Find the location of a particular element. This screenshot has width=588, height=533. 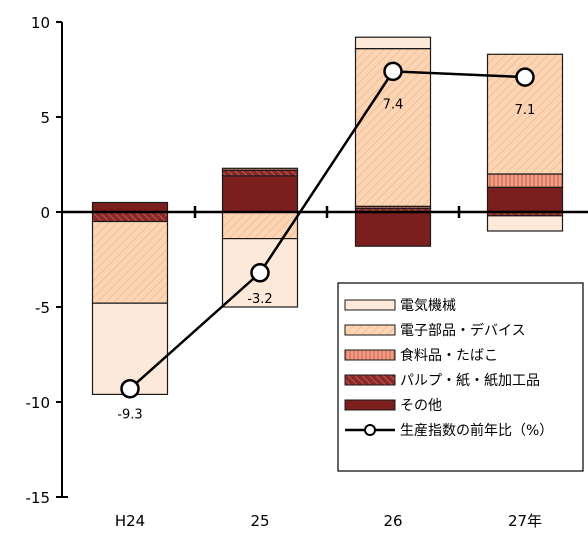

data-label-3: 7.1 is located at coordinates (525, 110).